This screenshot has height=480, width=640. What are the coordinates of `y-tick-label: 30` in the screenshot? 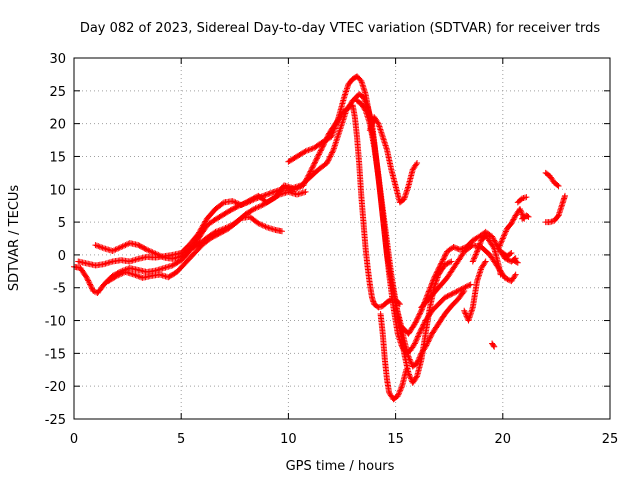 It's located at (57, 59).